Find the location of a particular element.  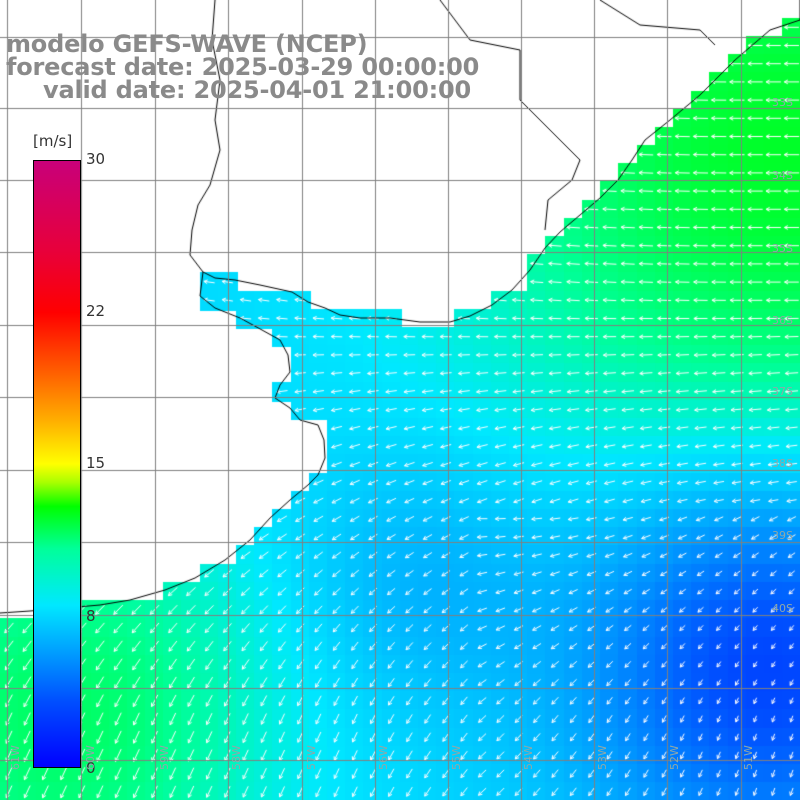

lon-label: 59W is located at coordinates (164, 757).